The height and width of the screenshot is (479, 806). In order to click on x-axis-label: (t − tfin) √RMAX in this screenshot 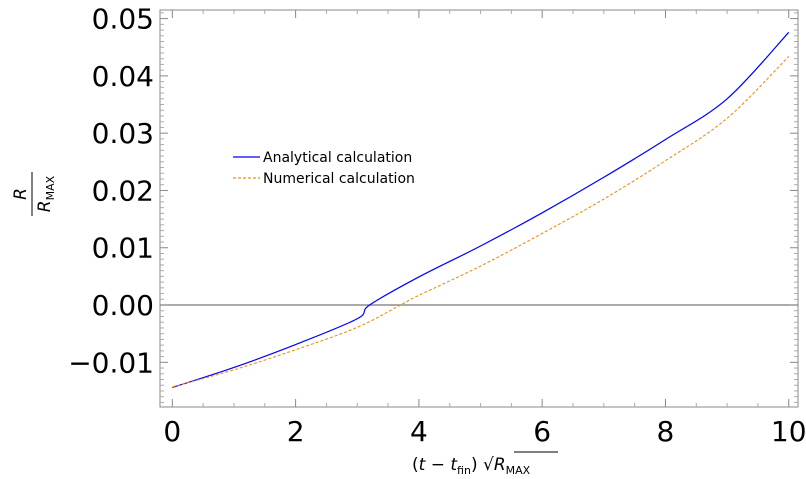, I will do `click(471, 466)`.